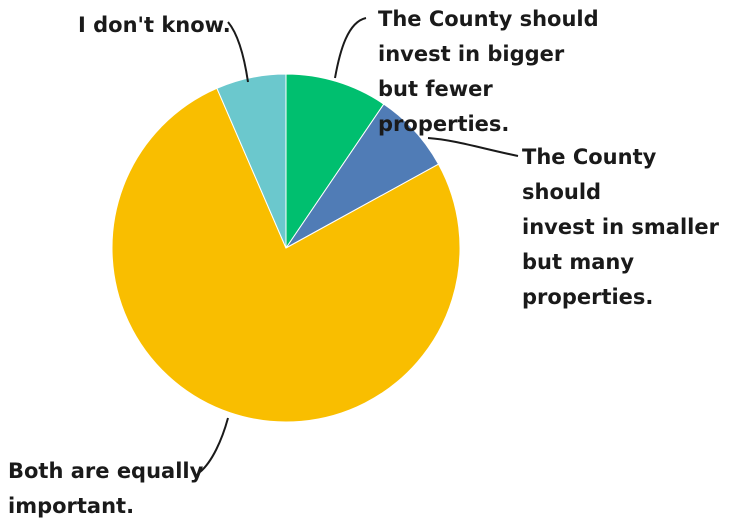  I want to click on leader-line-both-equal, so click(214, 445).